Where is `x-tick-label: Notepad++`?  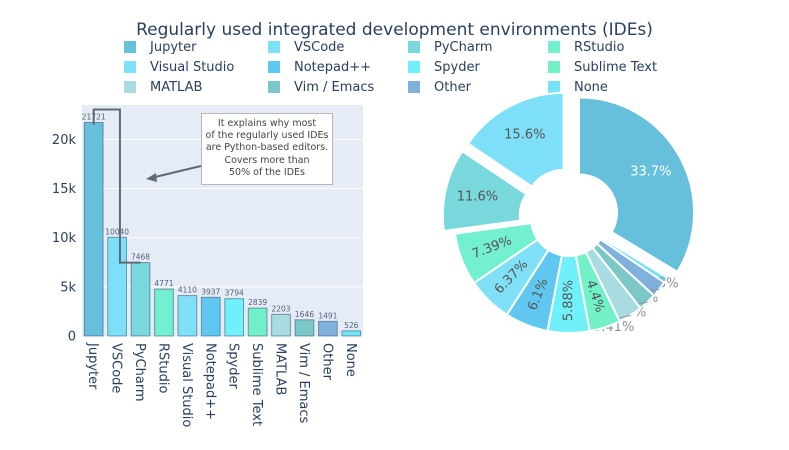 x-tick-label: Notepad++ is located at coordinates (209, 381).